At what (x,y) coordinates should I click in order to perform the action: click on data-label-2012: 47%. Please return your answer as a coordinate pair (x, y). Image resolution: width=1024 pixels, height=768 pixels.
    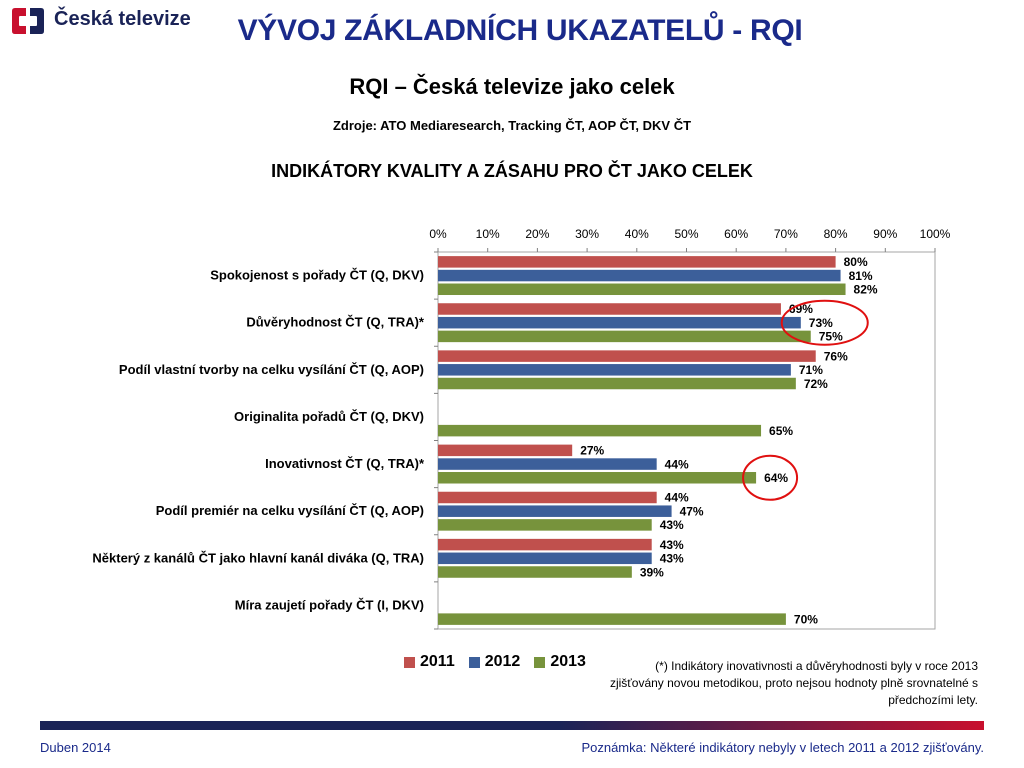
    Looking at the image, I should click on (692, 511).